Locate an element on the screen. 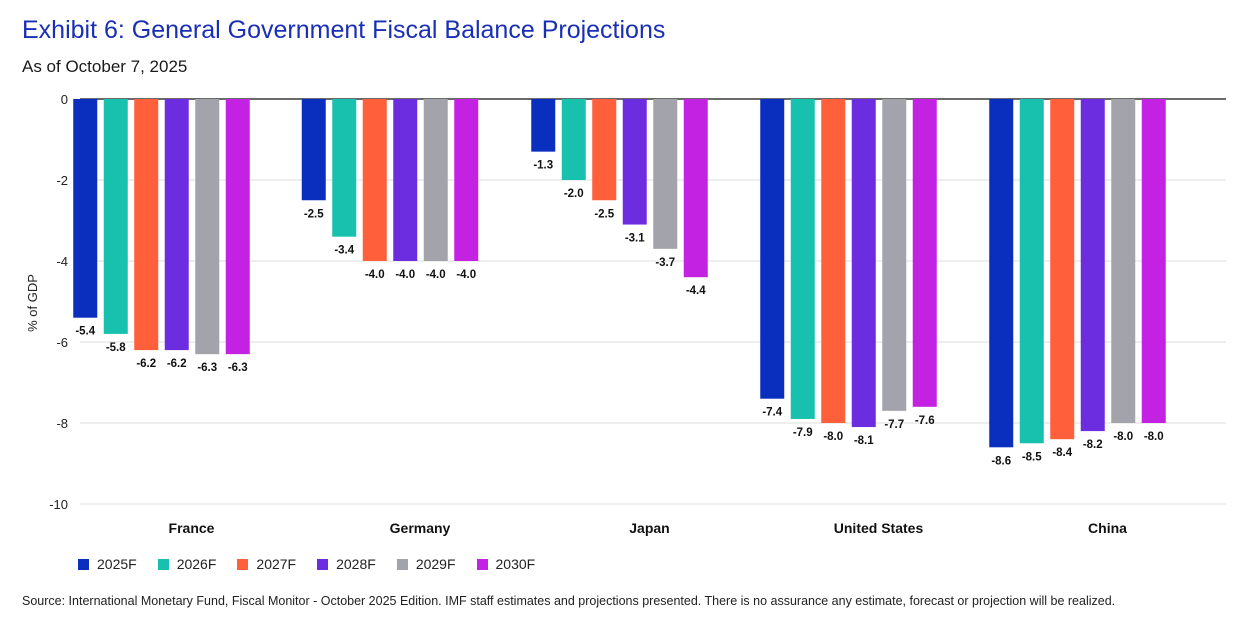  bar-2028f-china is located at coordinates (1092, 265).